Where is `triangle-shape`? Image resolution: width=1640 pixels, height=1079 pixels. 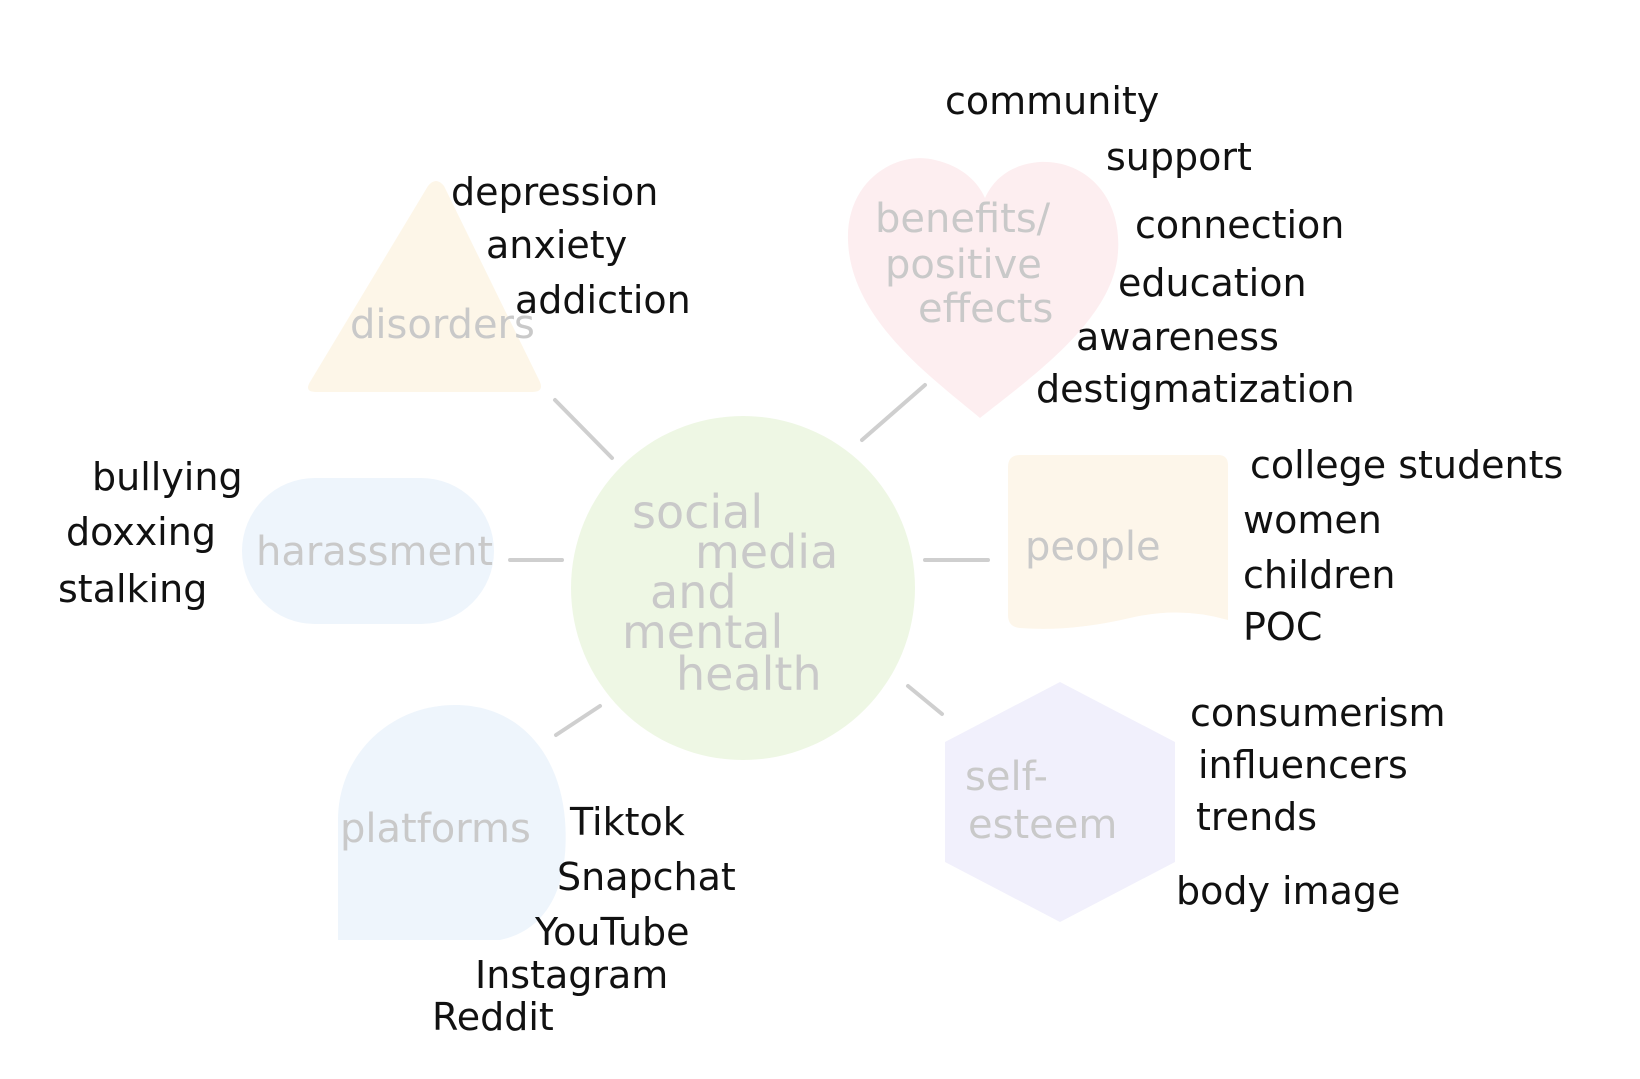 triangle-shape is located at coordinates (424, 286).